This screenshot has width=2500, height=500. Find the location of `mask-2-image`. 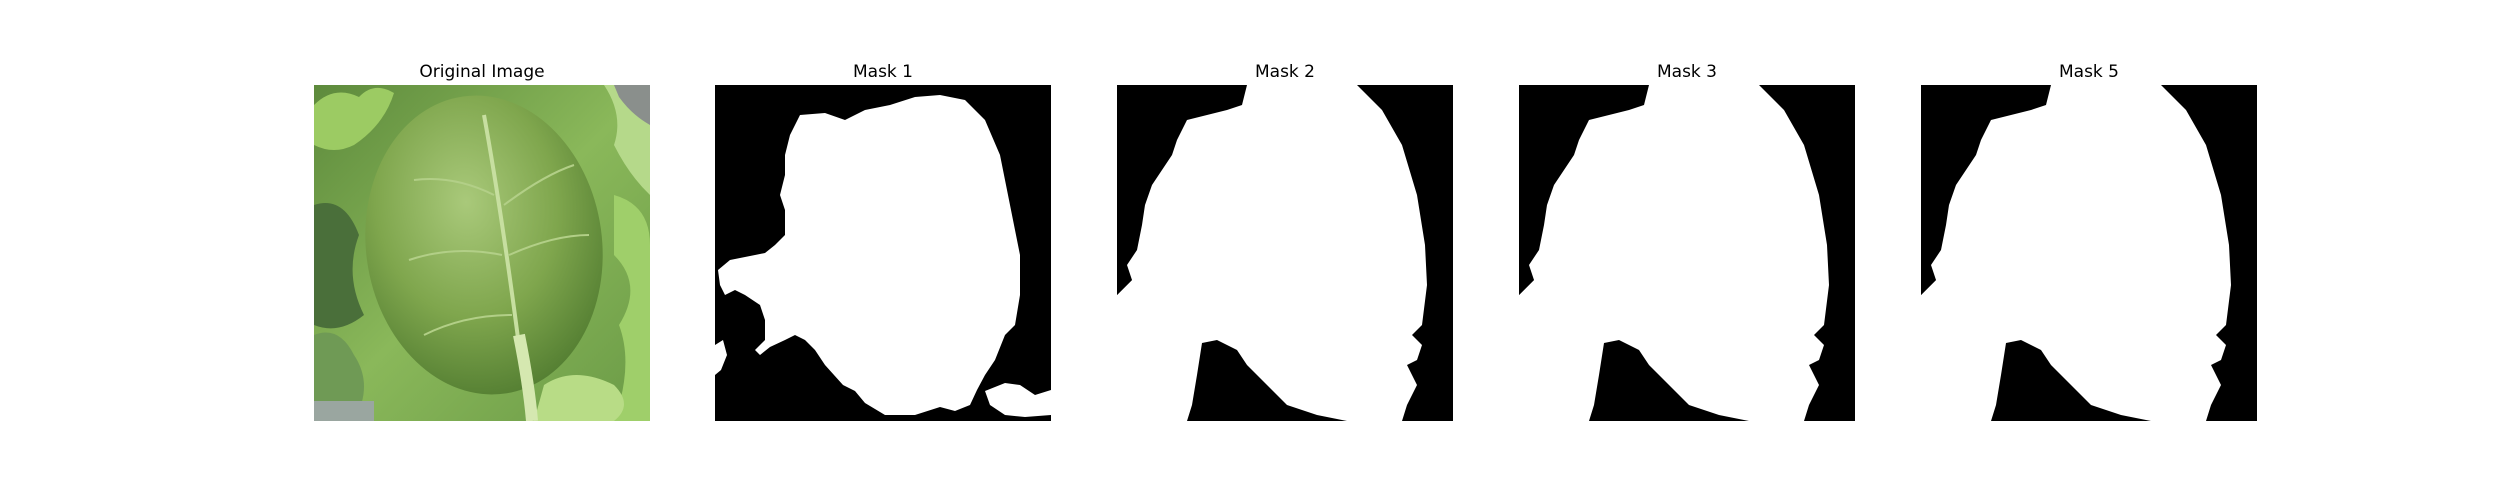

mask-2-image is located at coordinates (1285, 253).